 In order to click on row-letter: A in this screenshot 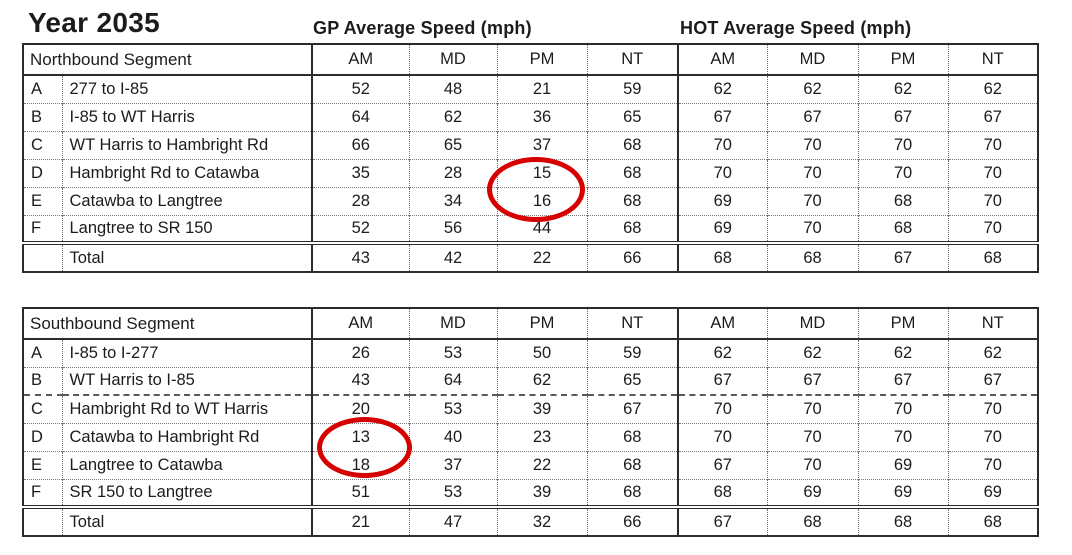, I will do `click(43, 88)`.